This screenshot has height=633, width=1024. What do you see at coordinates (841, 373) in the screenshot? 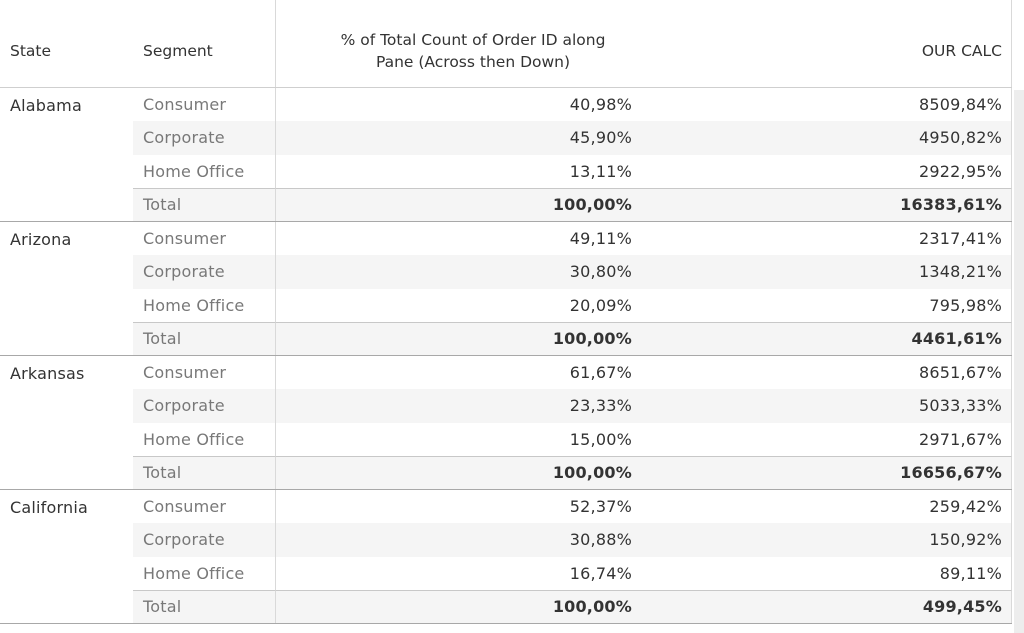
I see `our-calc-value: 8651,67%` at bounding box center [841, 373].